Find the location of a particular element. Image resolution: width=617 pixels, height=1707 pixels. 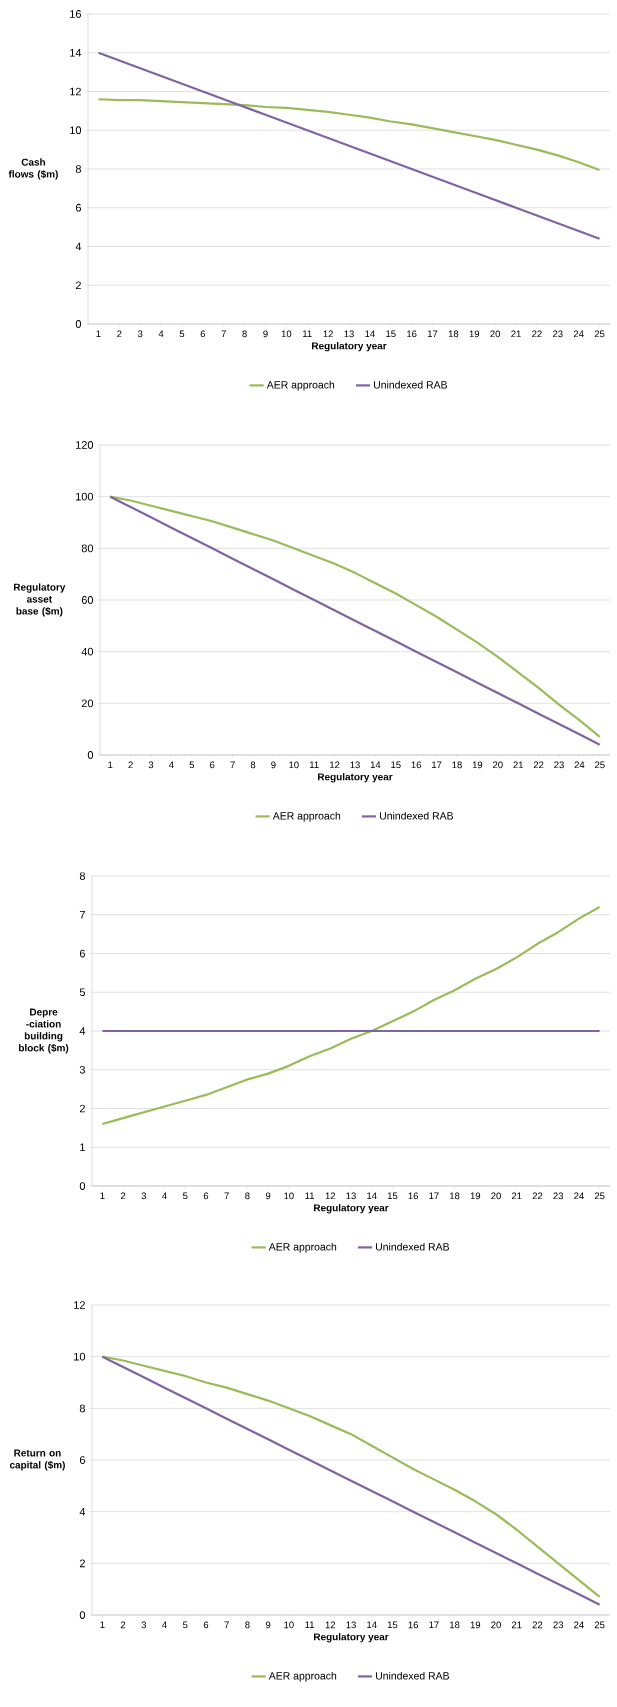

y-tick-label: 120 is located at coordinates (85, 445).